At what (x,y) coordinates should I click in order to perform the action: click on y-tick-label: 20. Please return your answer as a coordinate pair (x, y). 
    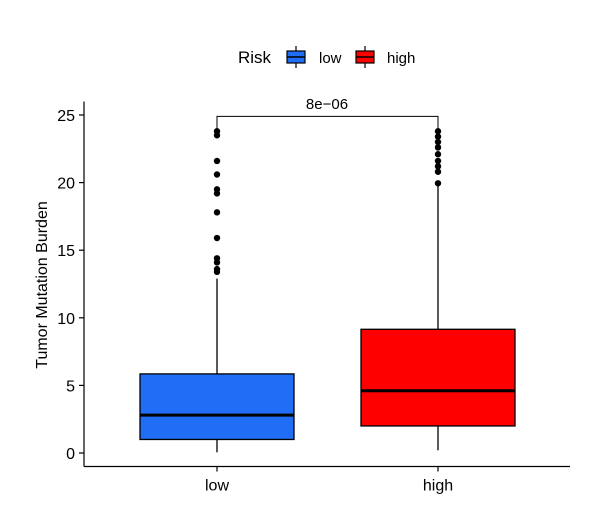
    Looking at the image, I should click on (66, 184).